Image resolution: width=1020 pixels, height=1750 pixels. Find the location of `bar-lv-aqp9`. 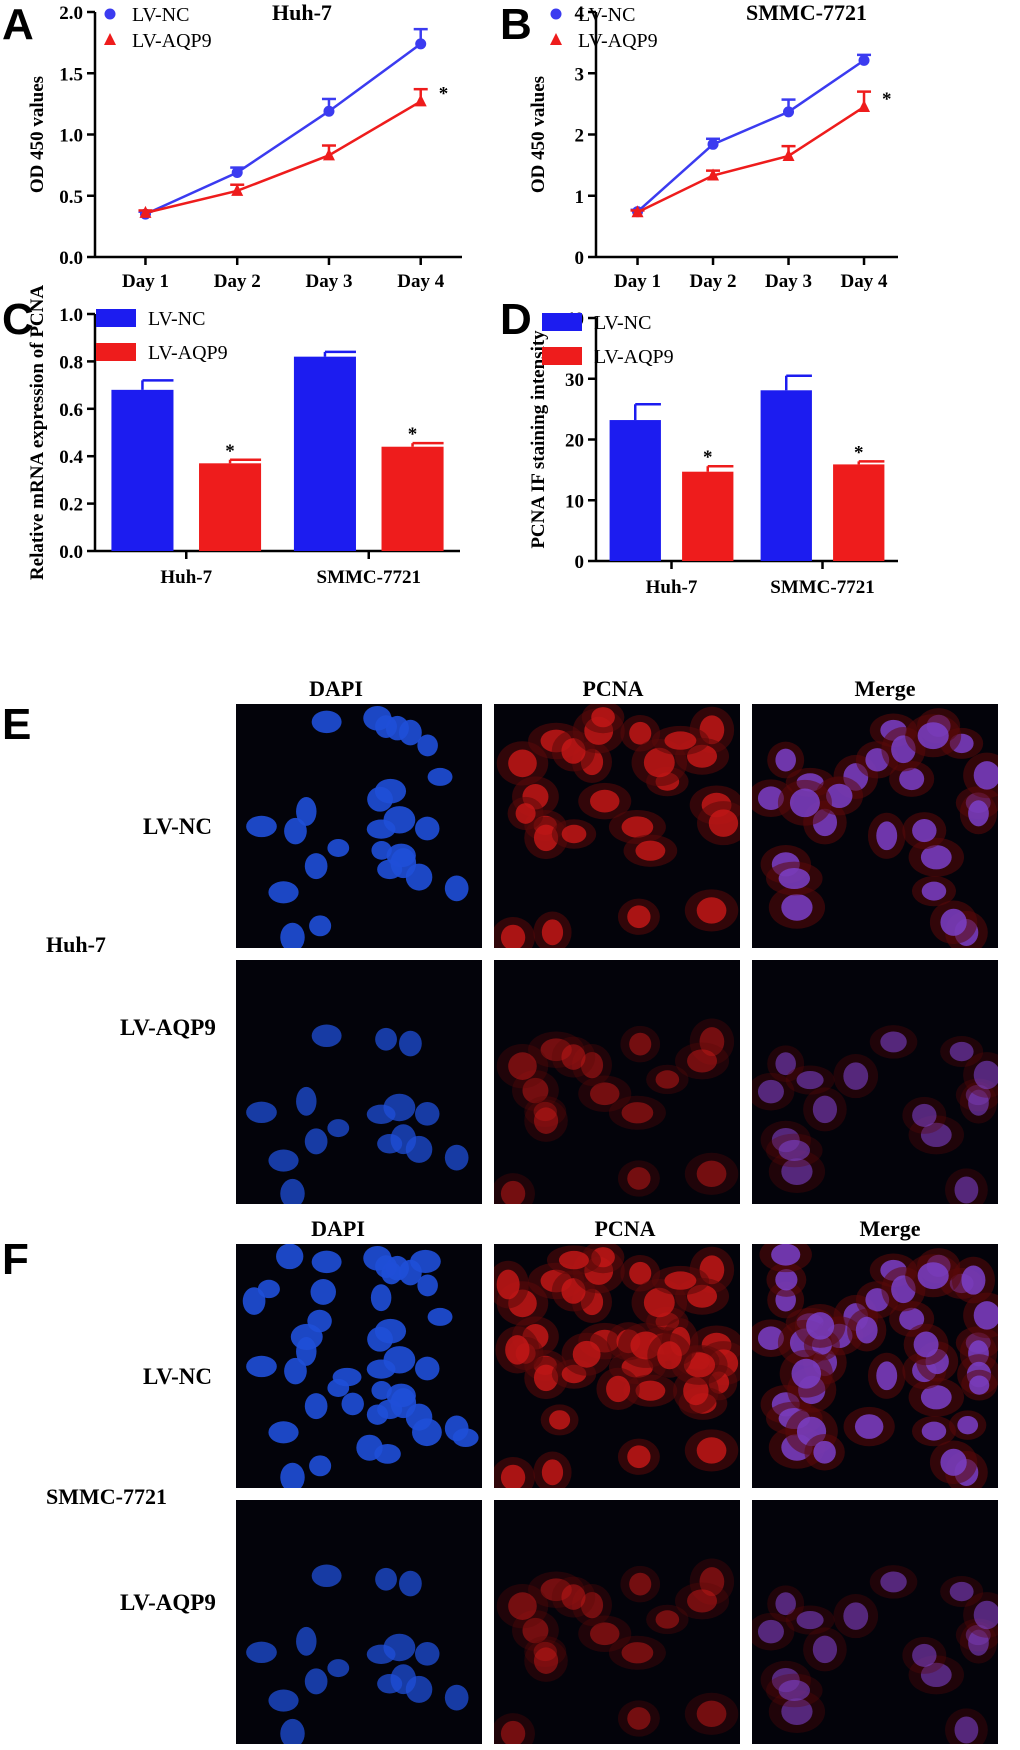

bar-lv-aqp9 is located at coordinates (230, 507).